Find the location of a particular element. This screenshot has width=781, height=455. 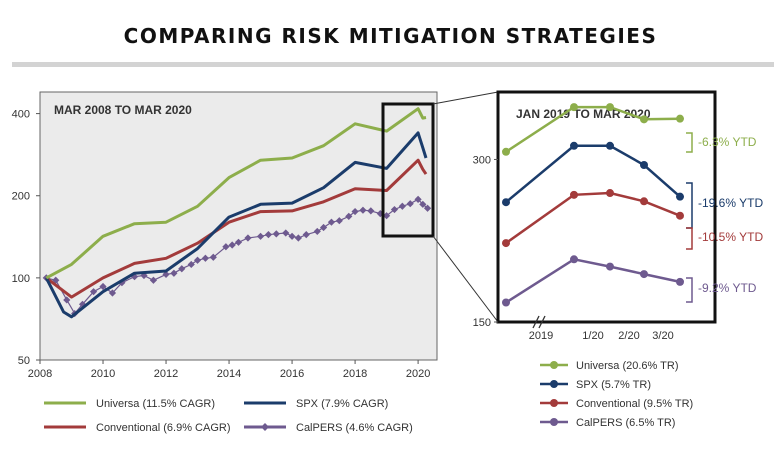

main-x-tick-label: 2010 is located at coordinates (103, 374).